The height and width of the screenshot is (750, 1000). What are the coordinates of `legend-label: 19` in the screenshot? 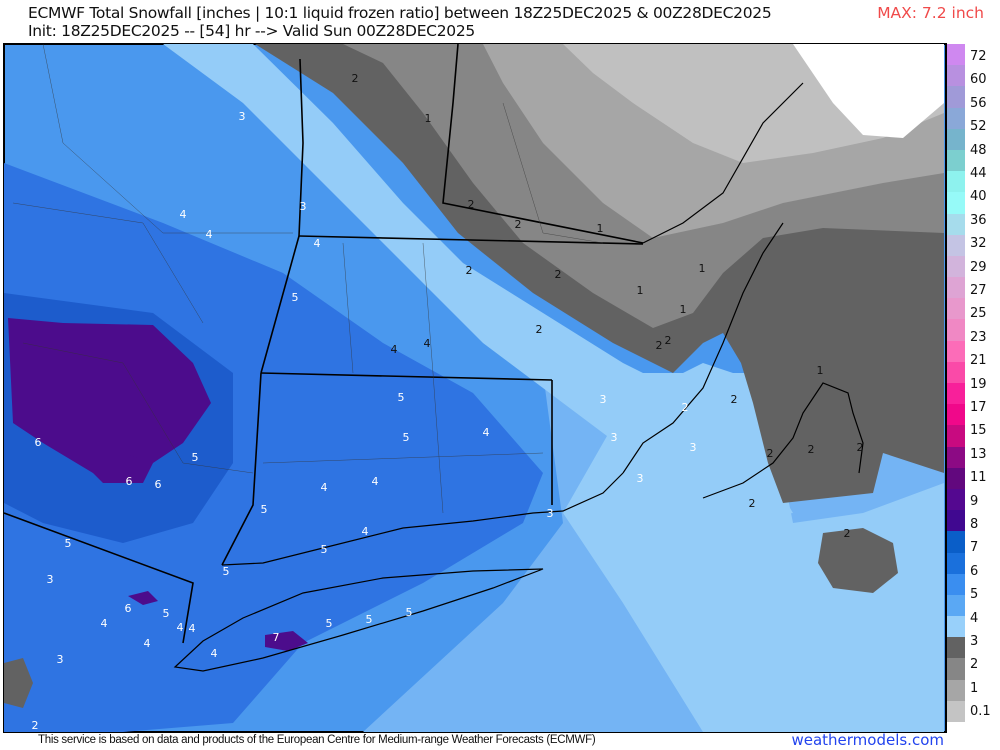 It's located at (978, 384).